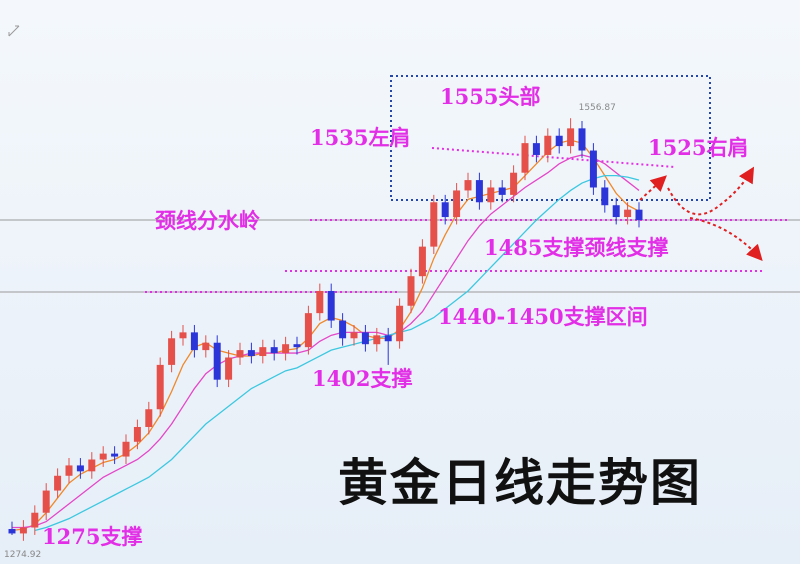  I want to click on annotation: 1402支撑, so click(362, 378).